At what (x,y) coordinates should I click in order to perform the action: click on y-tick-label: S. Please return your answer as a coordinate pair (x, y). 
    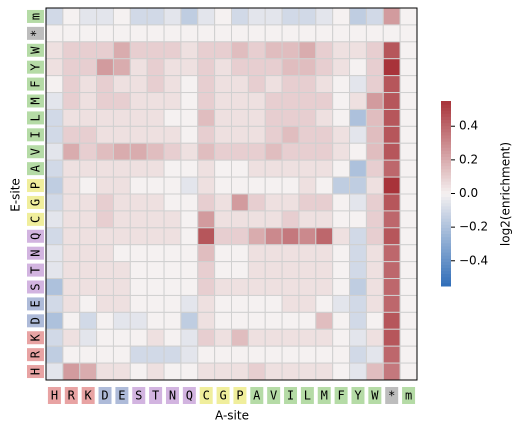
    Looking at the image, I should click on (36, 286).